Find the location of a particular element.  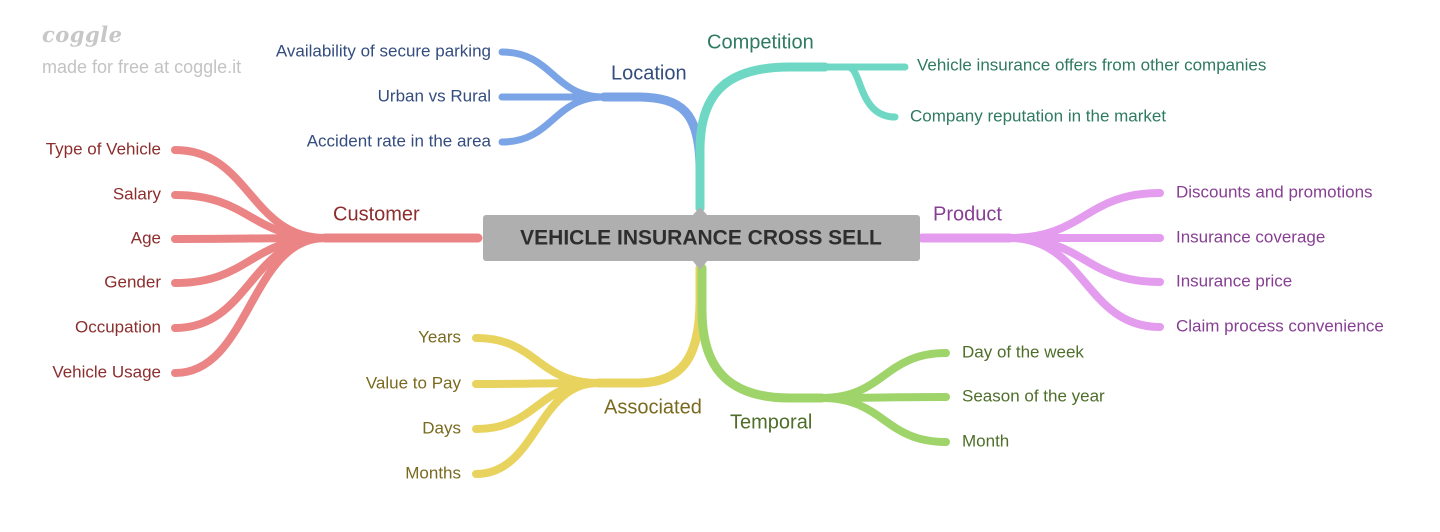

location-child-label: Accident rate in the area is located at coordinates (399, 140).